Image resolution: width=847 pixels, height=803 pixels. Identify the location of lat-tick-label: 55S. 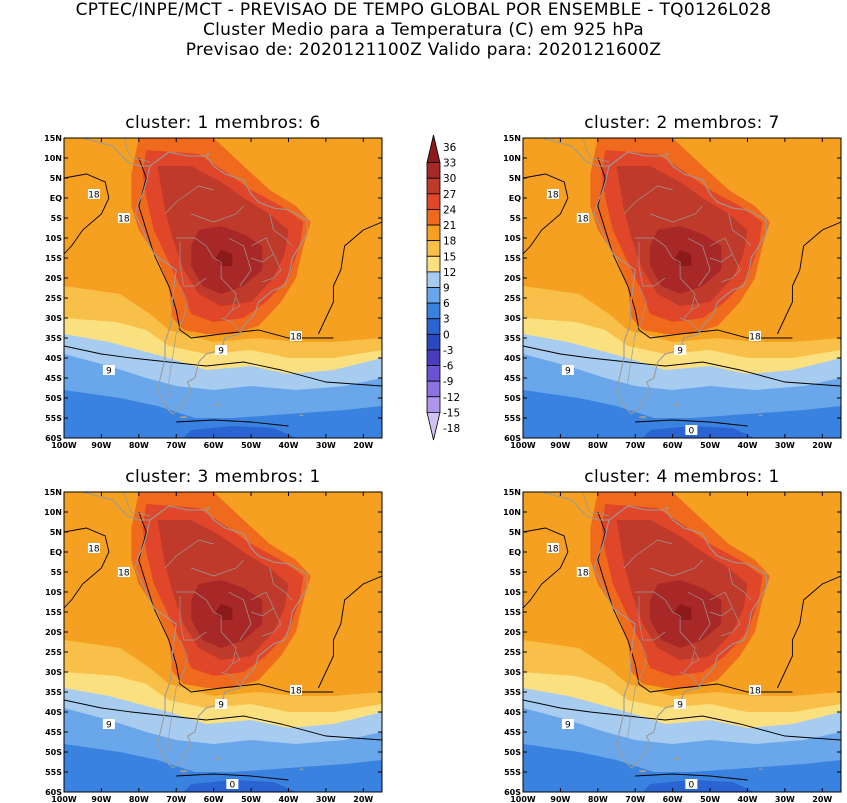
(512, 418).